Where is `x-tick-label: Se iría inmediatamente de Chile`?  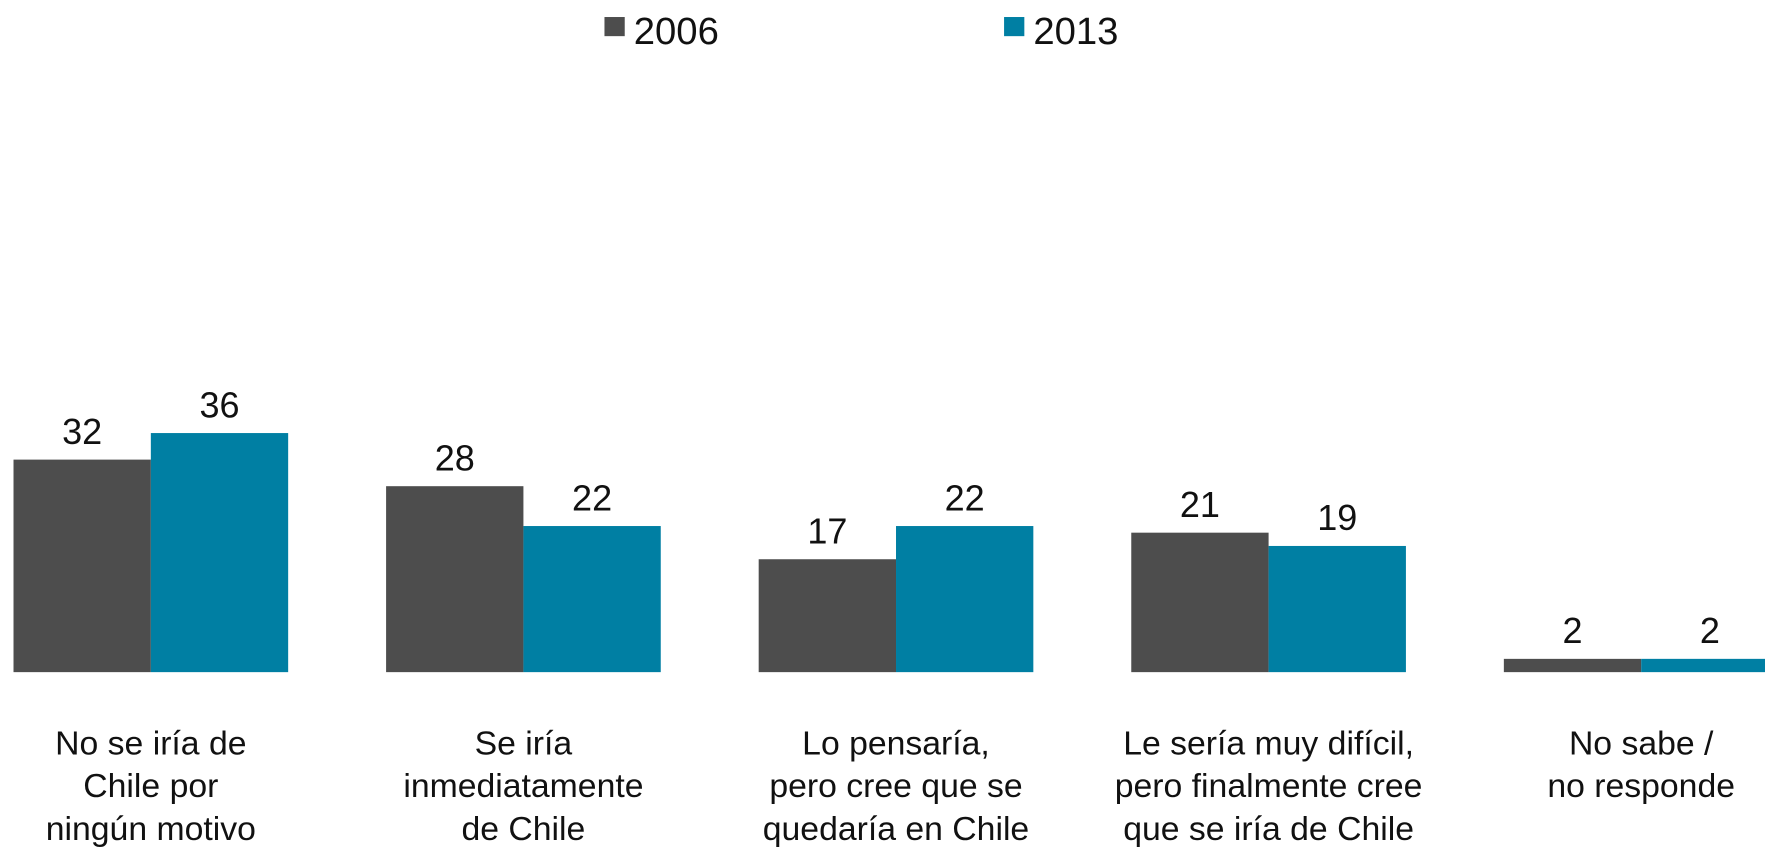 x-tick-label: Se iría inmediatamente de Chile is located at coordinates (523, 786).